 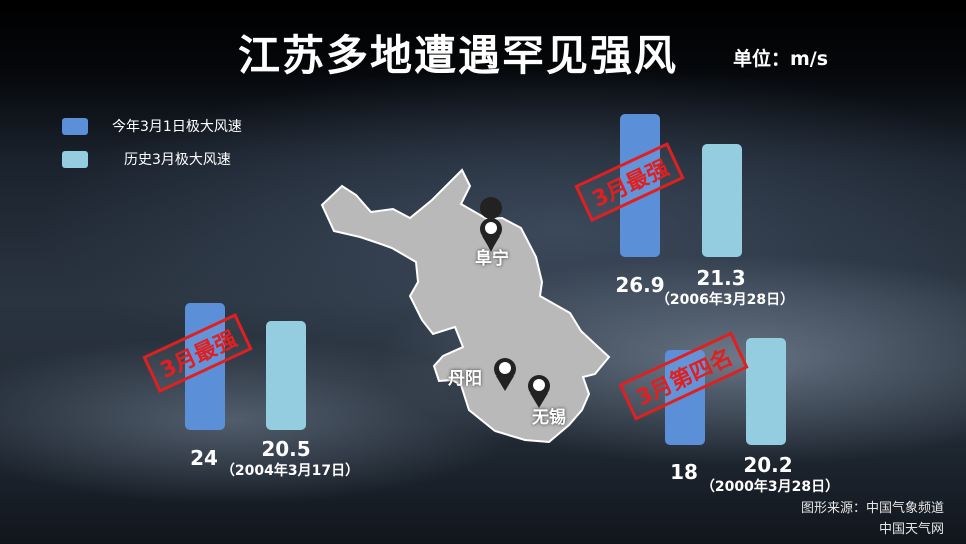 I want to click on bar-current-danyang, so click(x=205, y=366).